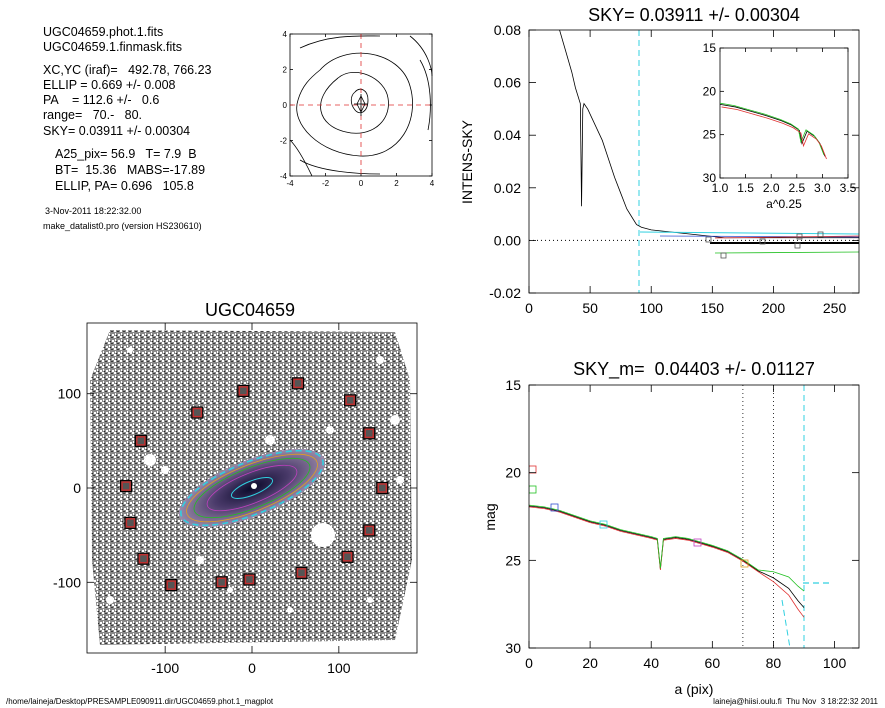 This screenshot has width=885, height=708. What do you see at coordinates (92, 115) in the screenshot?
I see `header-line: range= 70.- 80.` at bounding box center [92, 115].